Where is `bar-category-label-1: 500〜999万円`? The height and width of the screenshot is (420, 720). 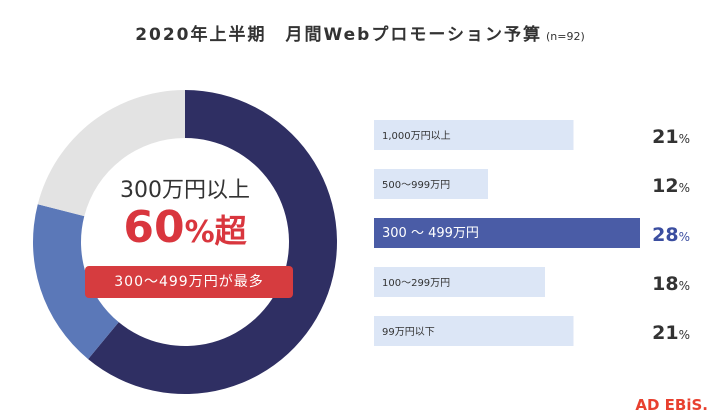 bar-category-label-1: 500〜999万円 is located at coordinates (416, 185).